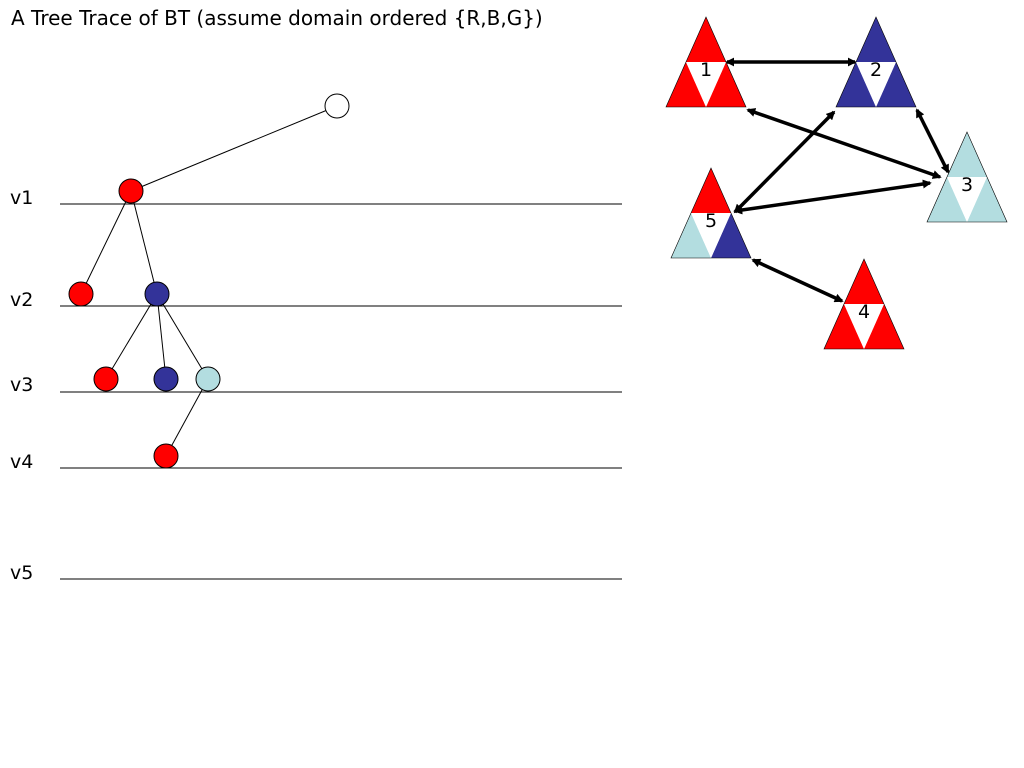  Describe the element at coordinates (711, 235) in the screenshot. I see `graph-node-5-center-cell` at that location.